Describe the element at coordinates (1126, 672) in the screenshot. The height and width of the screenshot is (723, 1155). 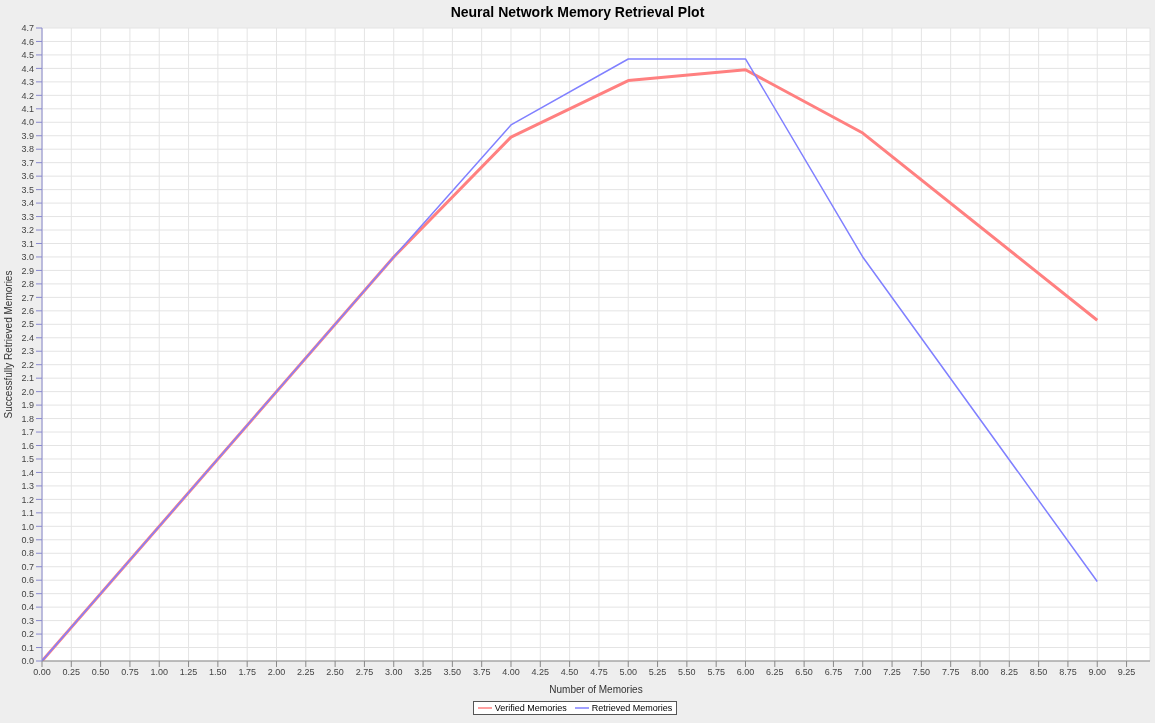
I see `x-tick-label: 9.25` at that location.